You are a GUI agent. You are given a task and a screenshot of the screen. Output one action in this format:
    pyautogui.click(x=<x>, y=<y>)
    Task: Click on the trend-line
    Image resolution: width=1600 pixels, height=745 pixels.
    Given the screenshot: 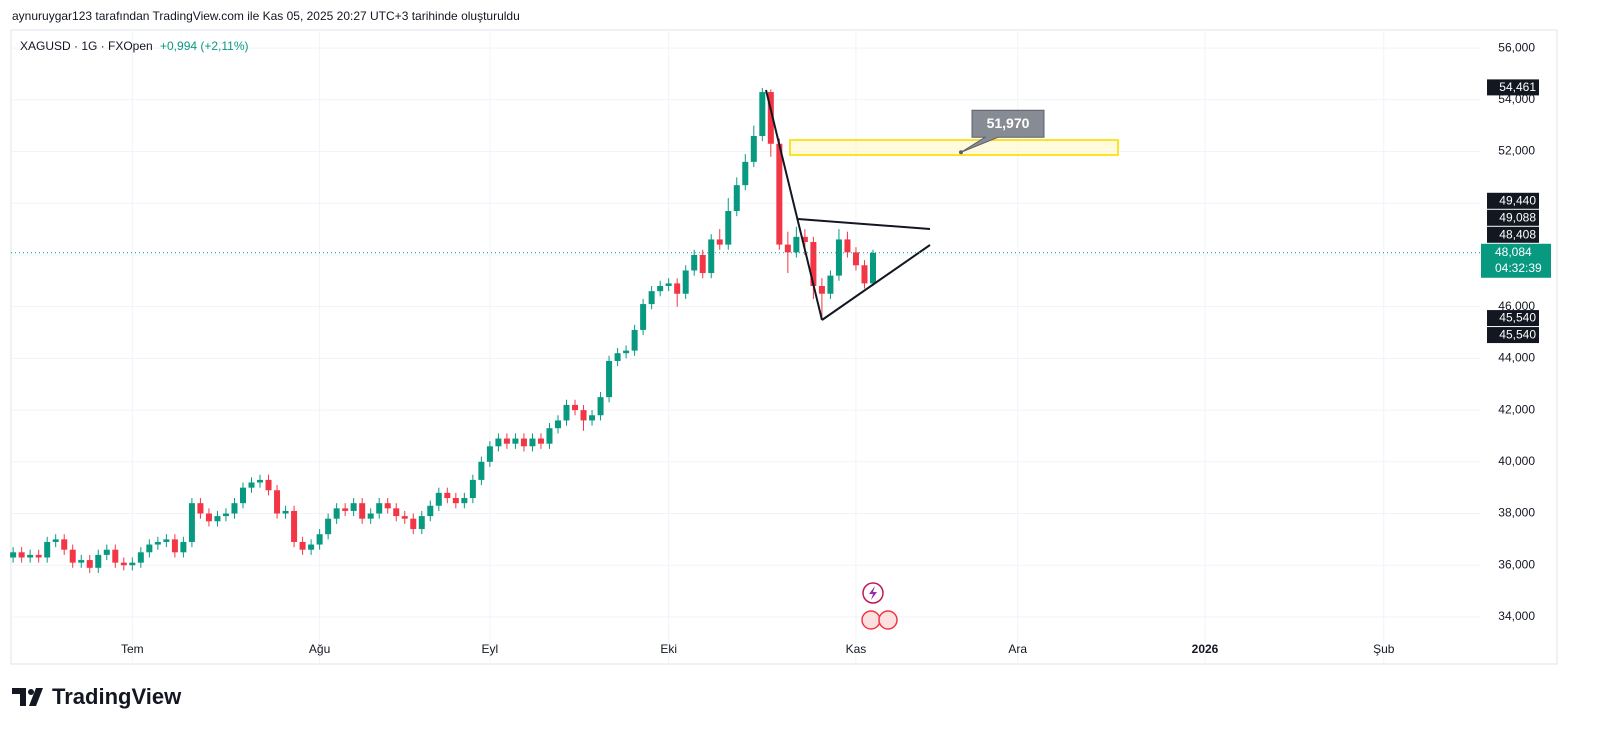 What is the action you would take?
    pyautogui.click(x=876, y=282)
    